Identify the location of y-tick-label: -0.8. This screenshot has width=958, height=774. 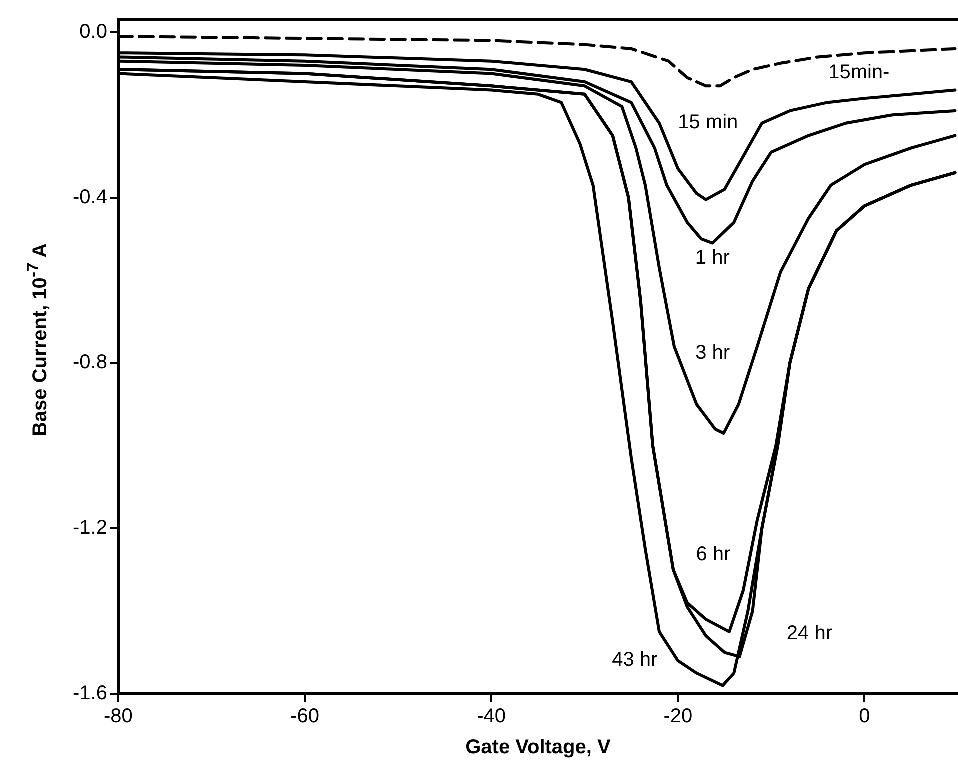
(90, 363).